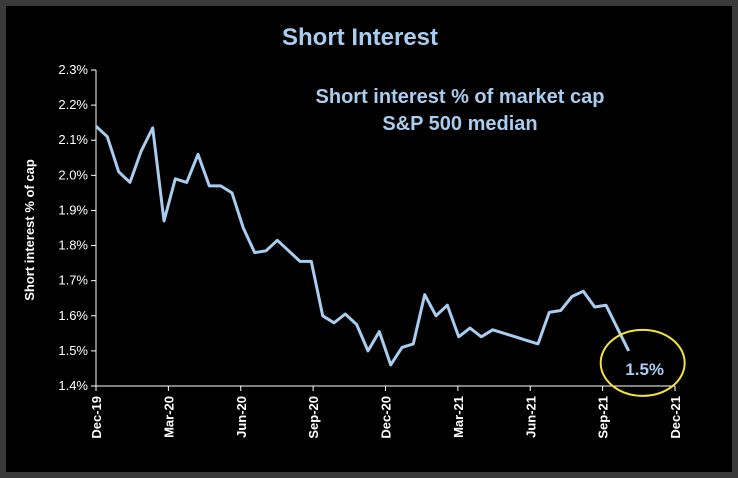  I want to click on y-tick-label: 1.8%, so click(73, 245).